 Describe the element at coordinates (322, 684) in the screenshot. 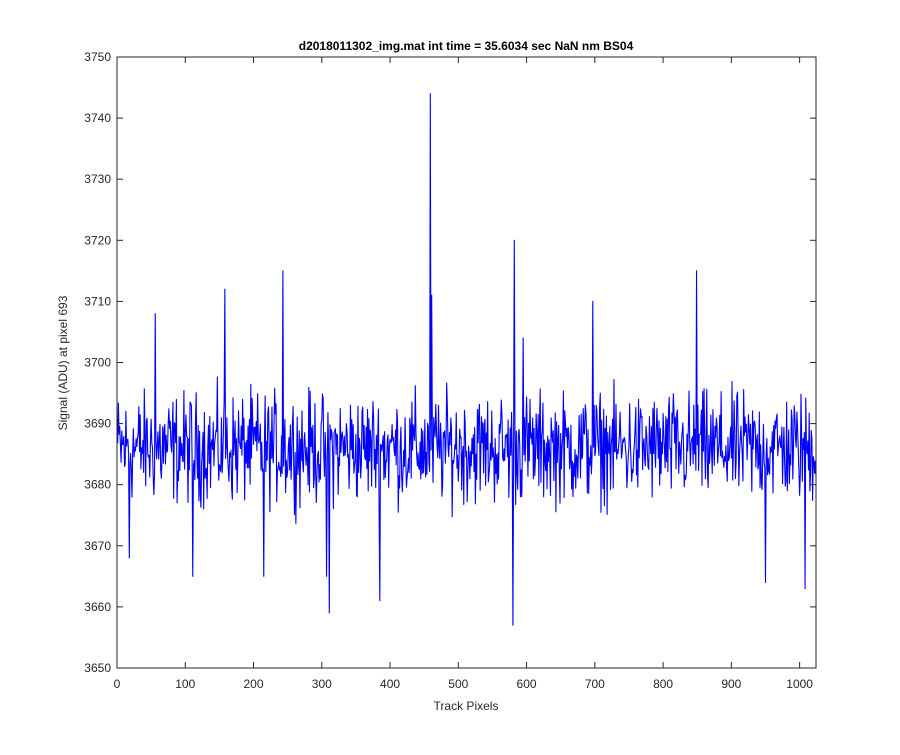

I see `x-tick-label: 300` at that location.